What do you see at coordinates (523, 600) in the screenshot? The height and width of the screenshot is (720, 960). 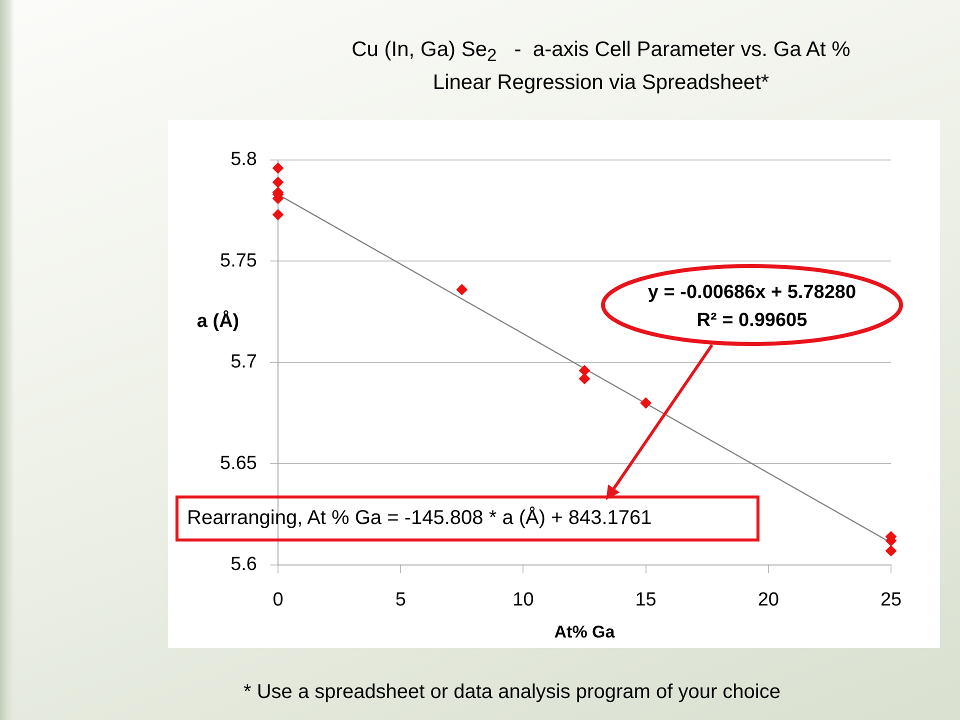 I see `x-tick-label: 10` at bounding box center [523, 600].